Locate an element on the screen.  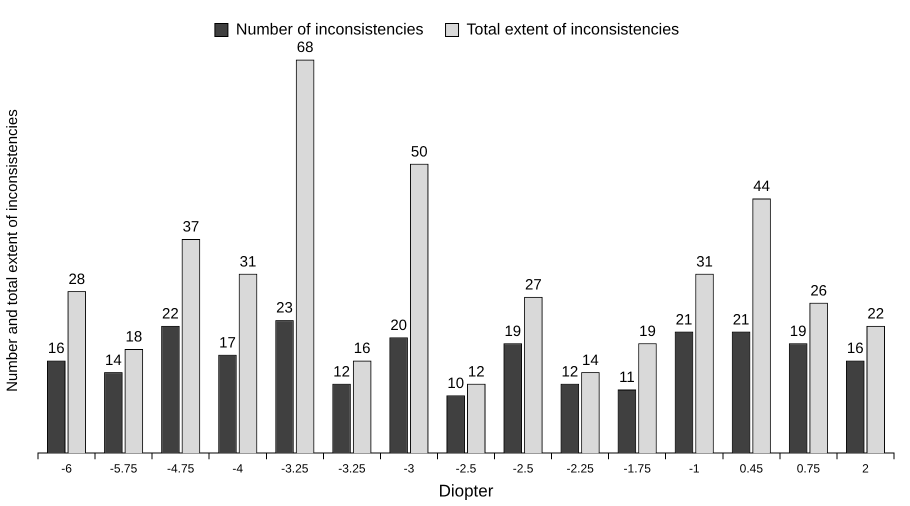
data-label: 50 is located at coordinates (419, 151).